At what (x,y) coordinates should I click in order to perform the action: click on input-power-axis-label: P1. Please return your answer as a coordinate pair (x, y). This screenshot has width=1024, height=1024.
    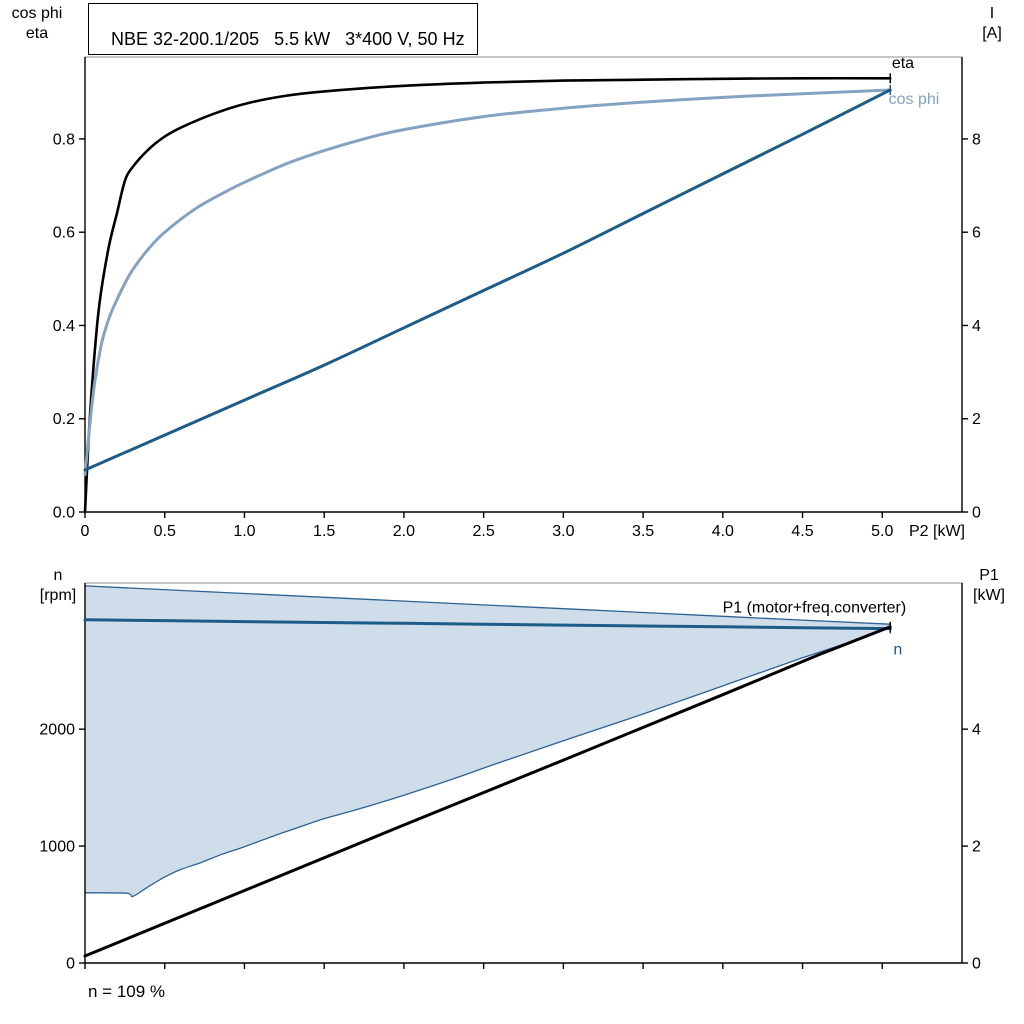
    Looking at the image, I should click on (989, 575).